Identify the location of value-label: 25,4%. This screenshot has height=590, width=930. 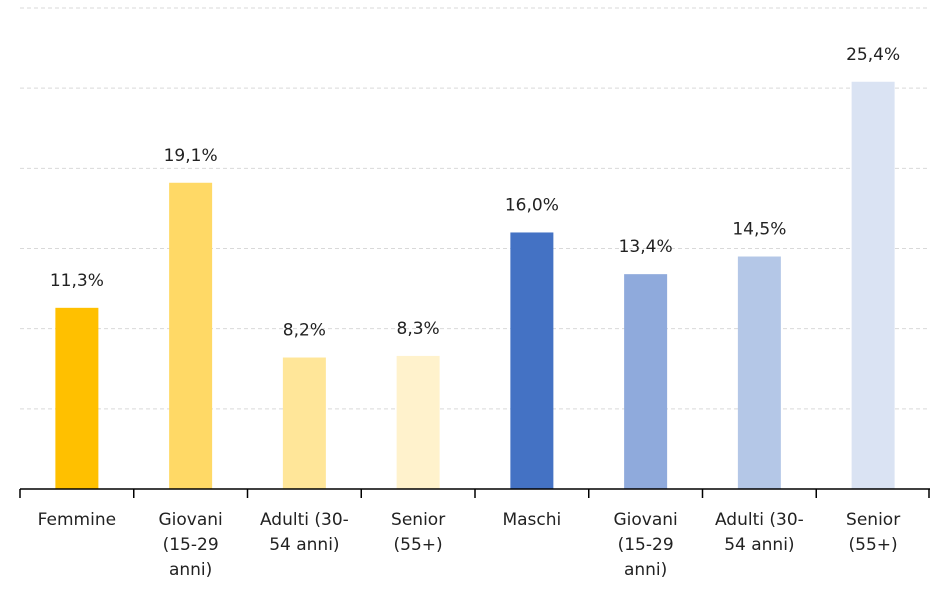
(873, 55).